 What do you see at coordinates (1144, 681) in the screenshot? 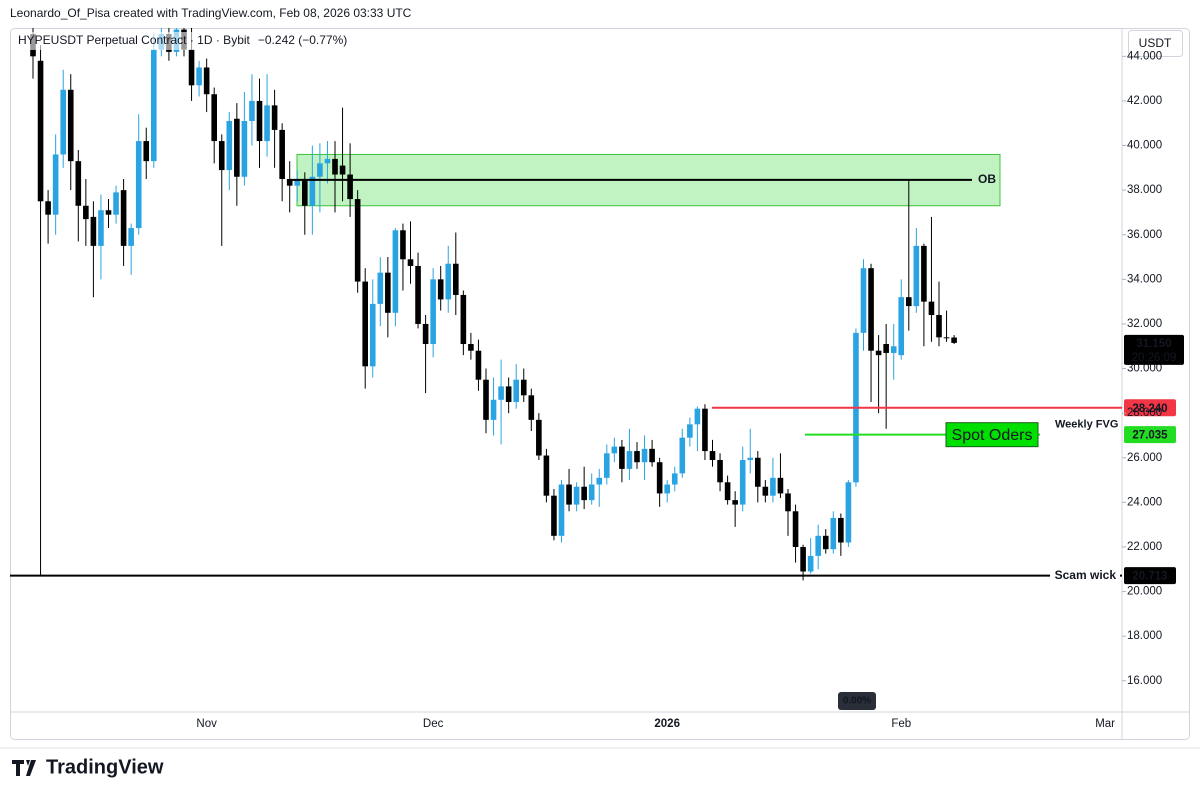
I see `y-tick-label: 16.000` at bounding box center [1144, 681].